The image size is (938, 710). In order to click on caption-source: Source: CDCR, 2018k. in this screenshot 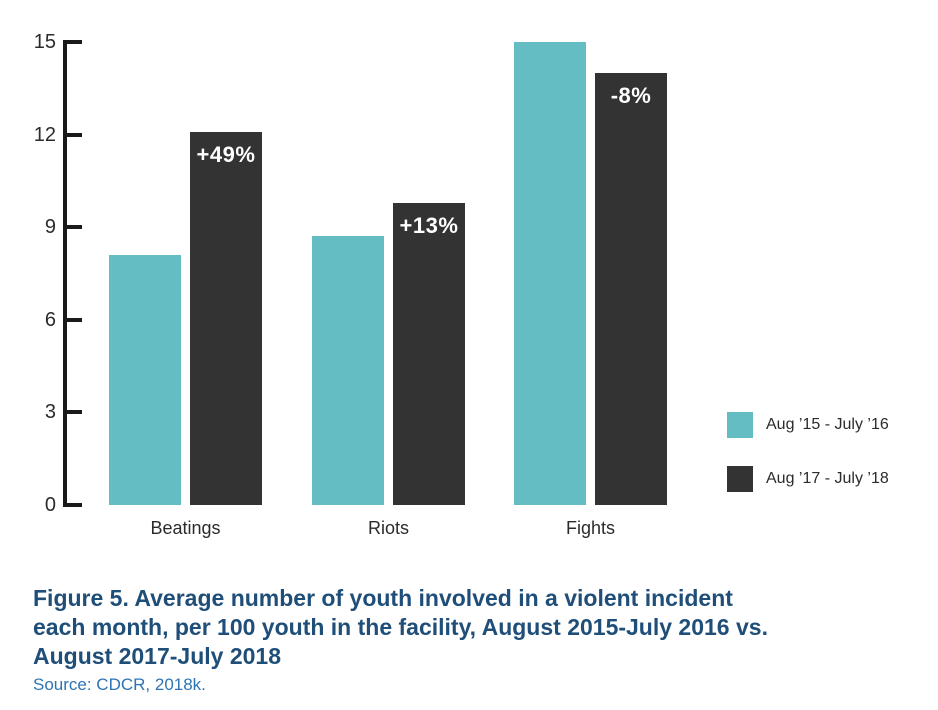, I will do `click(119, 684)`.